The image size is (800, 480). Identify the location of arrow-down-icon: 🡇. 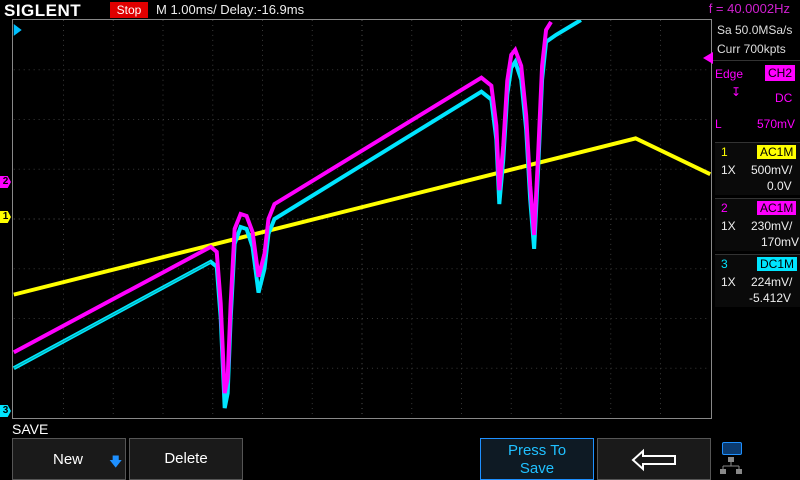
(116, 461).